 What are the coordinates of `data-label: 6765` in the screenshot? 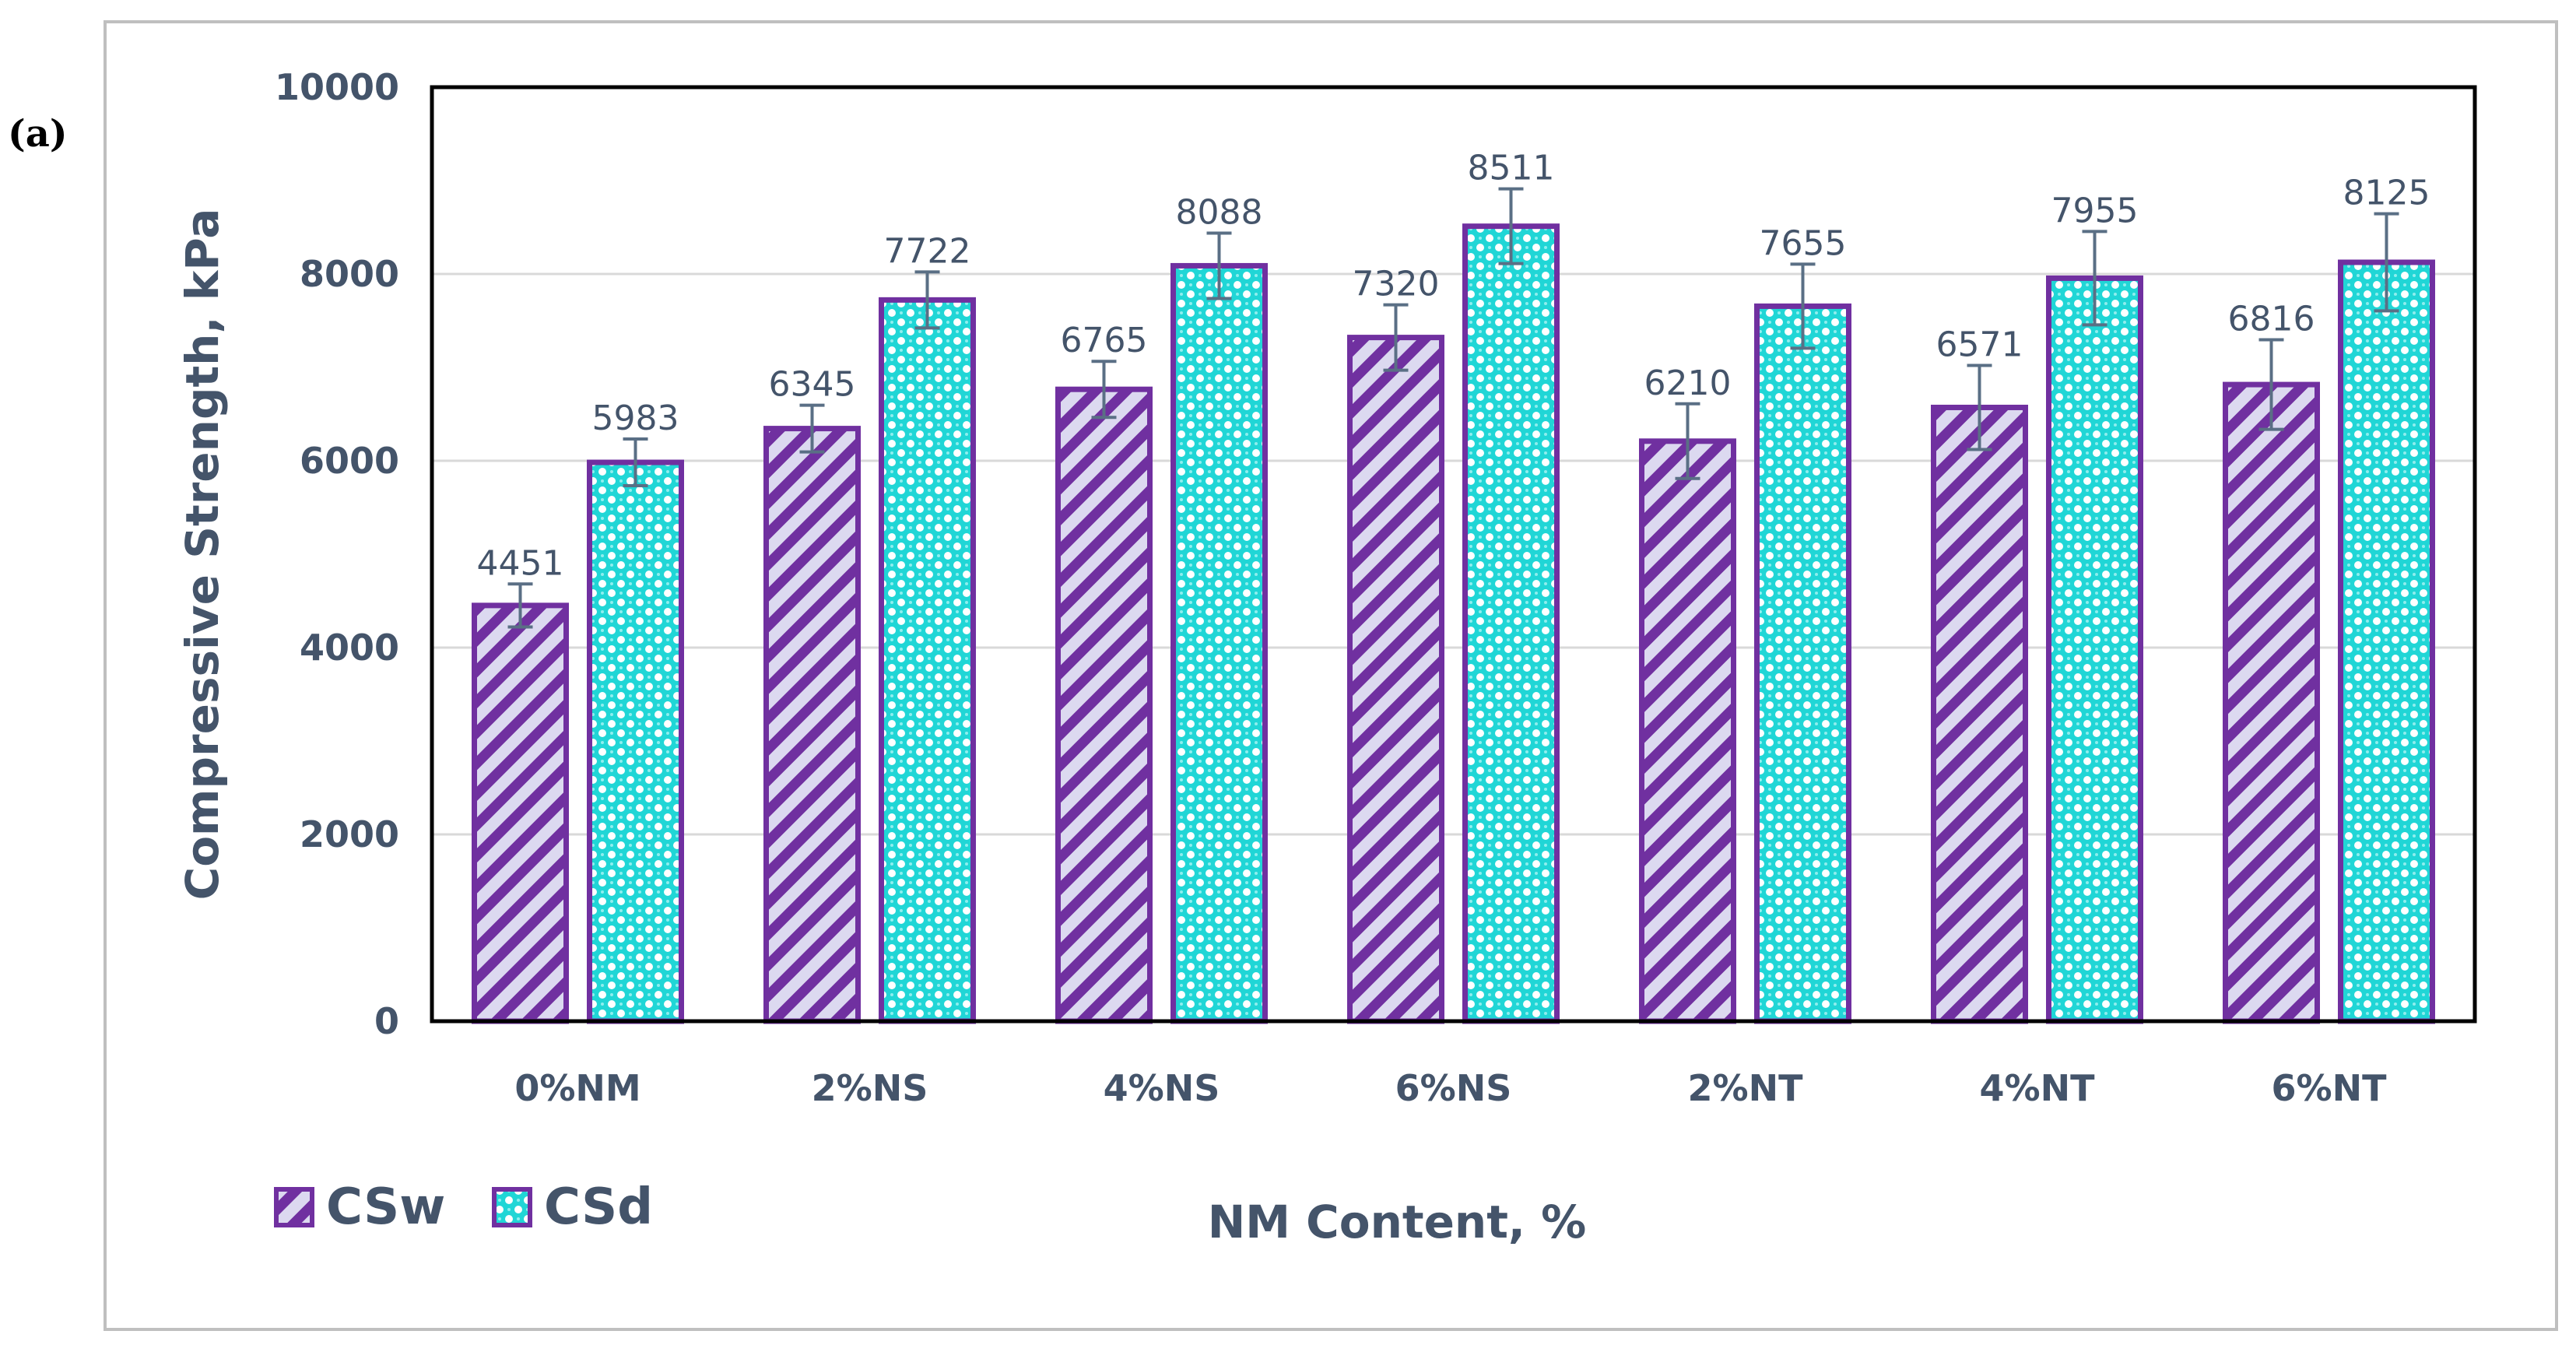 It's located at (1105, 340).